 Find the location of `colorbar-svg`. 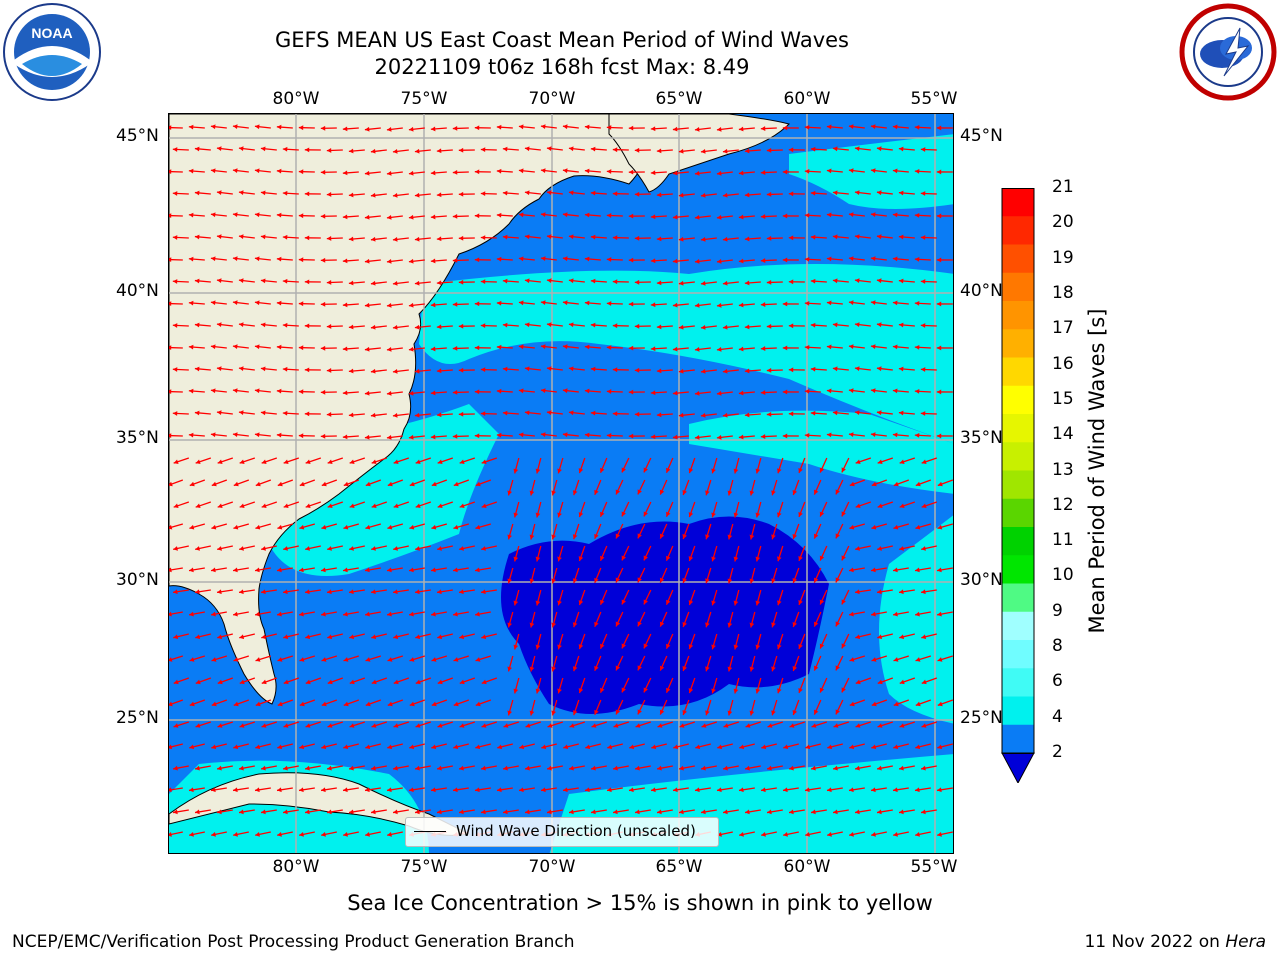

colorbar-svg is located at coordinates (1018, 486).